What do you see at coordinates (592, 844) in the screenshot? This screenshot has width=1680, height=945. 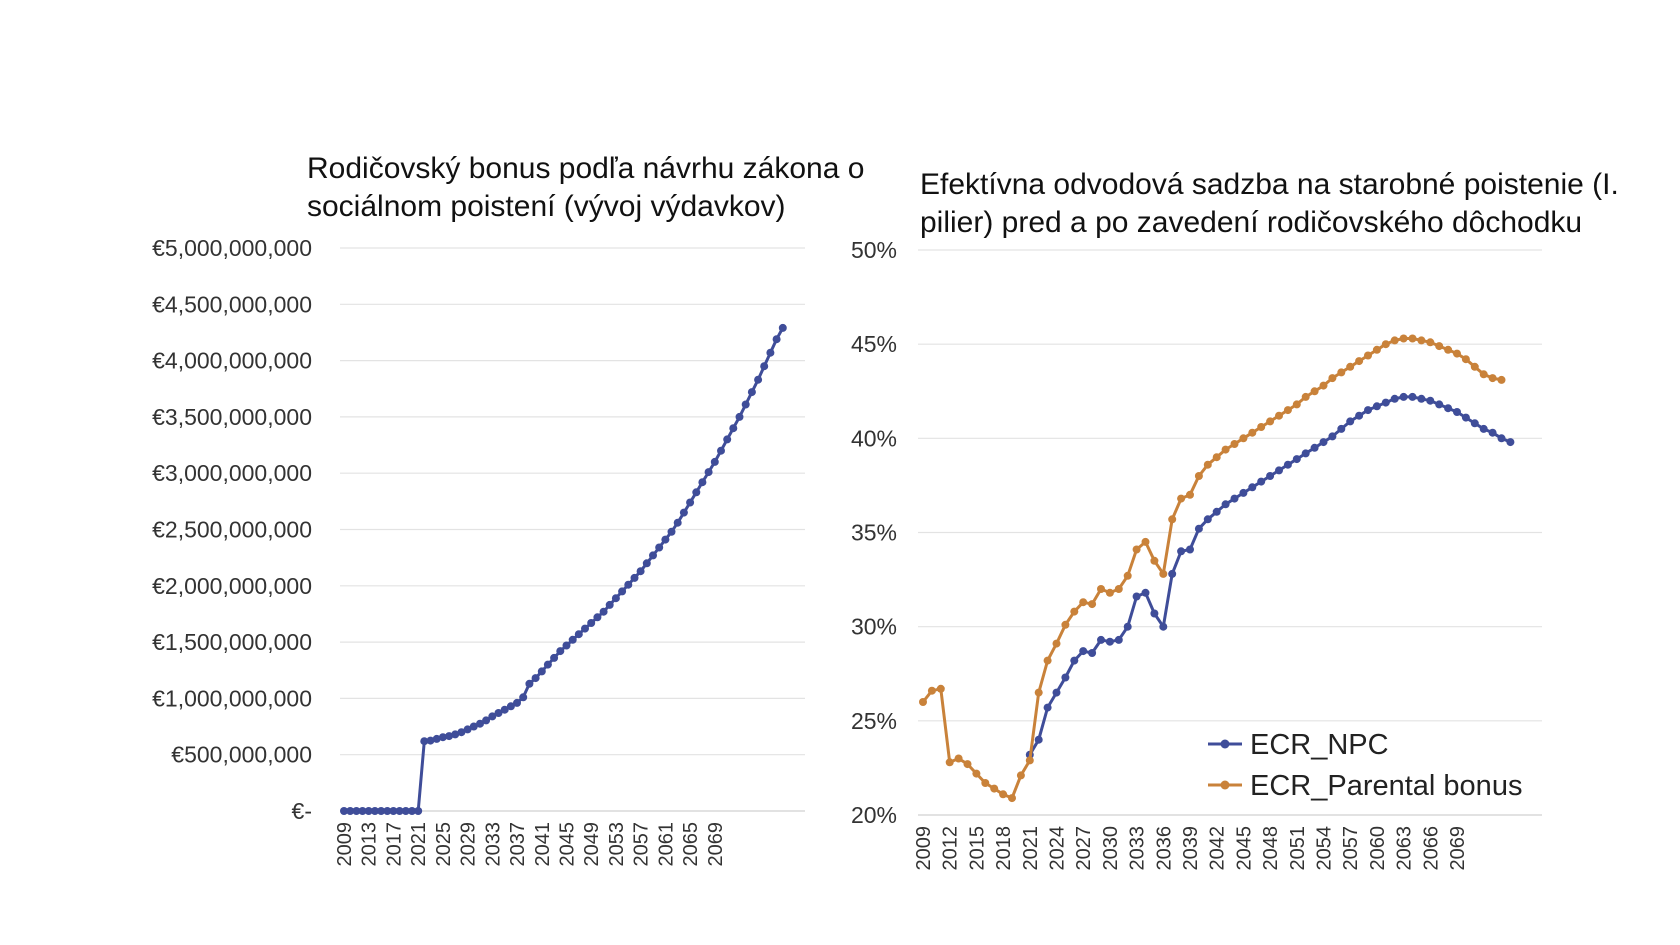 I see `x-tick-label: 2049` at bounding box center [592, 844].